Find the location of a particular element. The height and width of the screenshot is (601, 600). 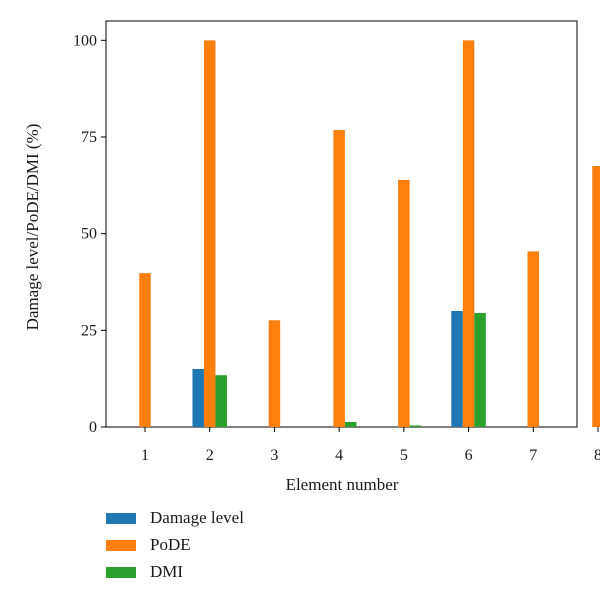

x-tick-label: 4 is located at coordinates (339, 455).